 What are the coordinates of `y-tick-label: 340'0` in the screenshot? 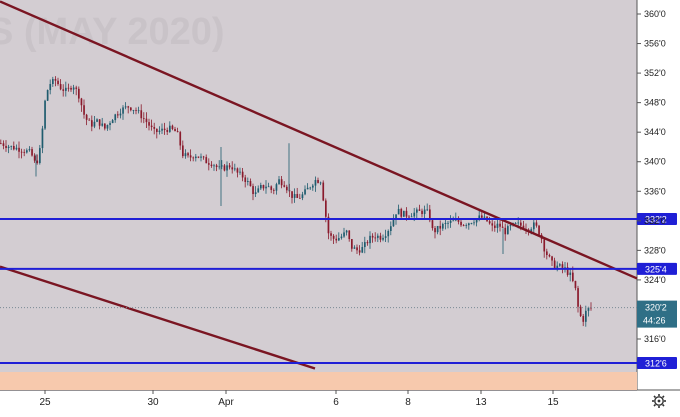 It's located at (655, 162).